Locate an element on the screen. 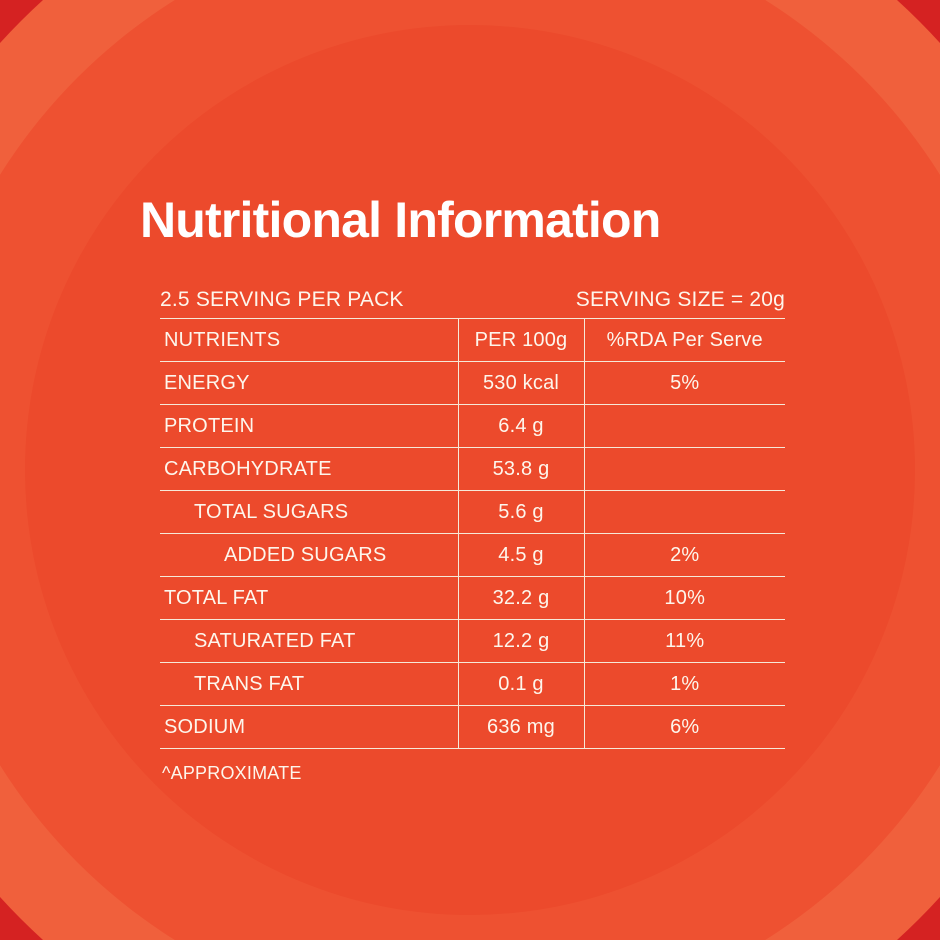 The width and height of the screenshot is (940, 940). nutrient-per-100g: 6.4 g is located at coordinates (520, 426).